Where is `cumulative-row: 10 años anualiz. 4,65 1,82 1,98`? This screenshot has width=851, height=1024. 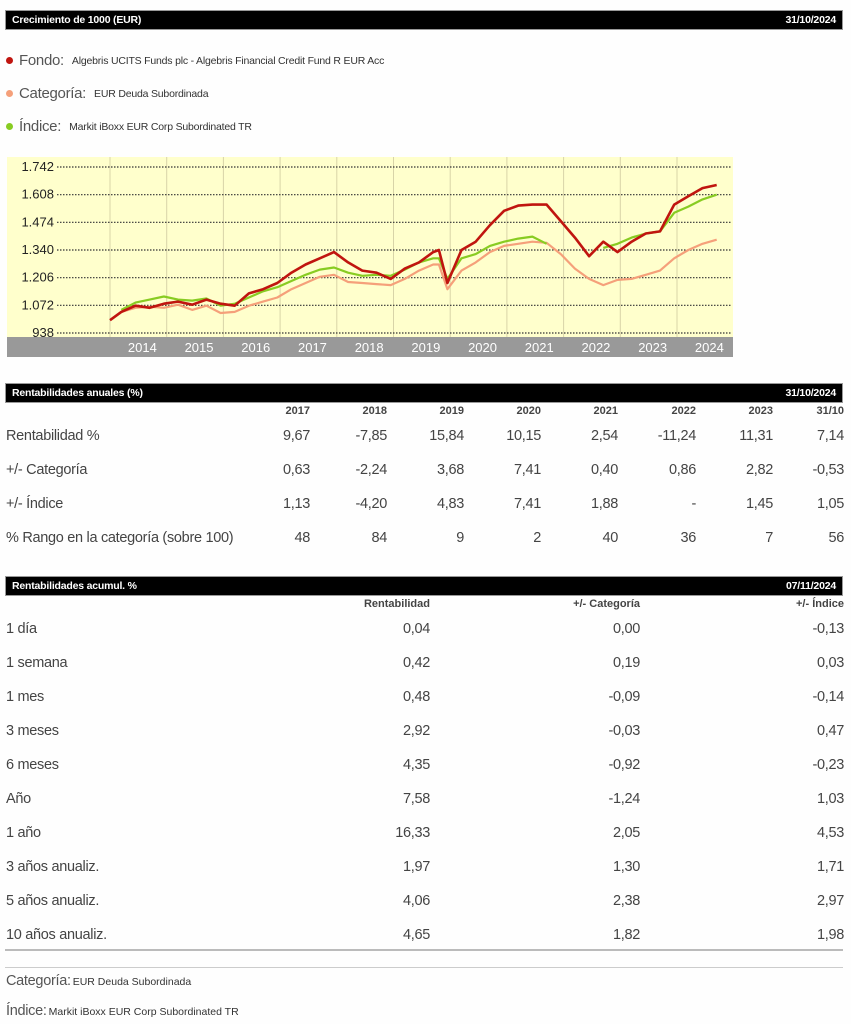
cumulative-row: 10 años anualiz. 4,65 1,82 1,98 is located at coordinates (425, 935).